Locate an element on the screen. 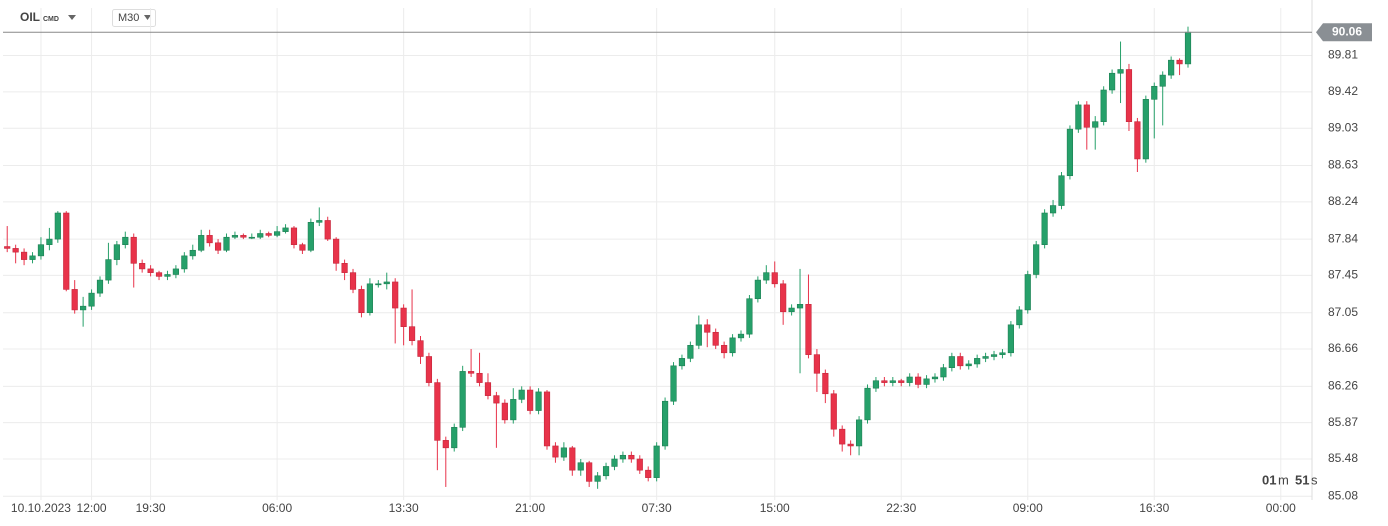 The height and width of the screenshot is (526, 1388). x-tick-label: 10.10.2023 is located at coordinates (41, 508).